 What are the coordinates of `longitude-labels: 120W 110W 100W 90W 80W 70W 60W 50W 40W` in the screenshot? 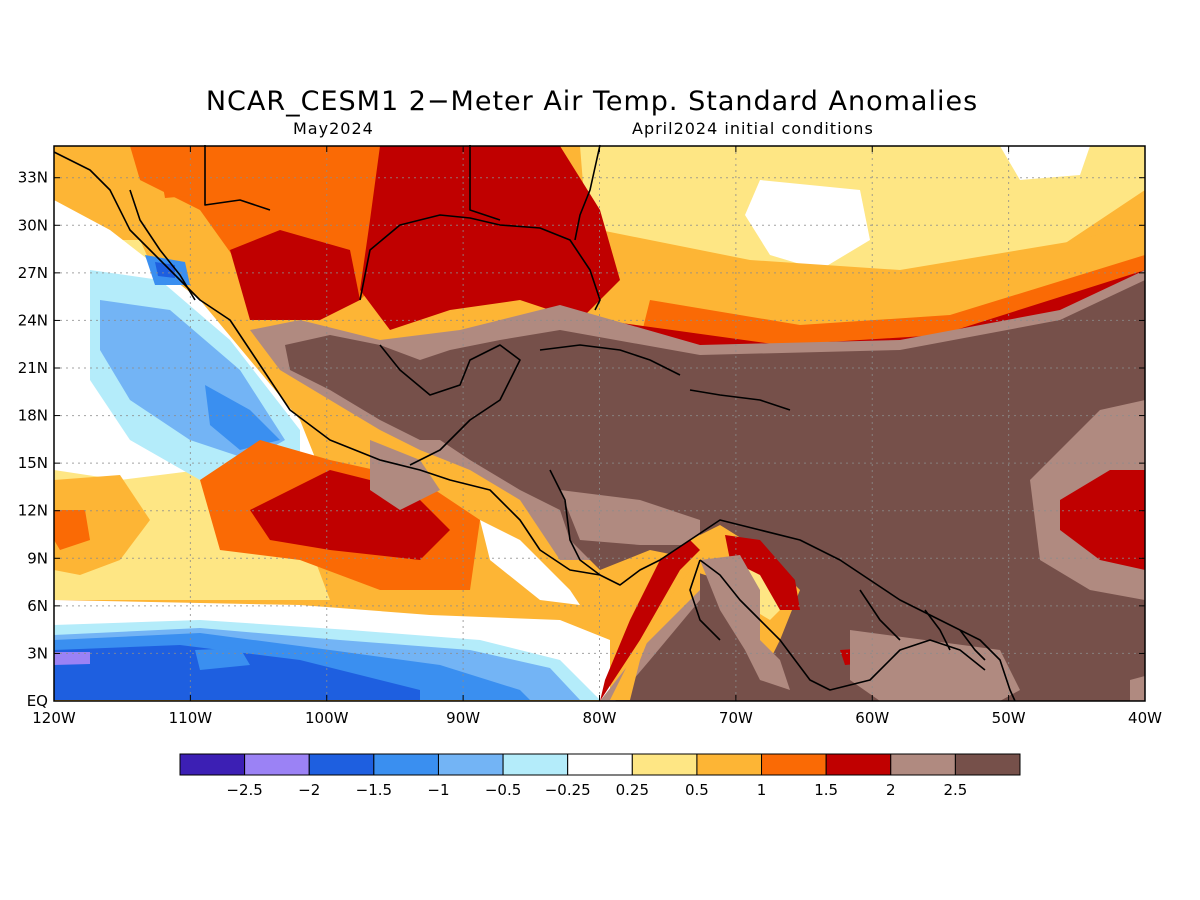 It's located at (597, 718).